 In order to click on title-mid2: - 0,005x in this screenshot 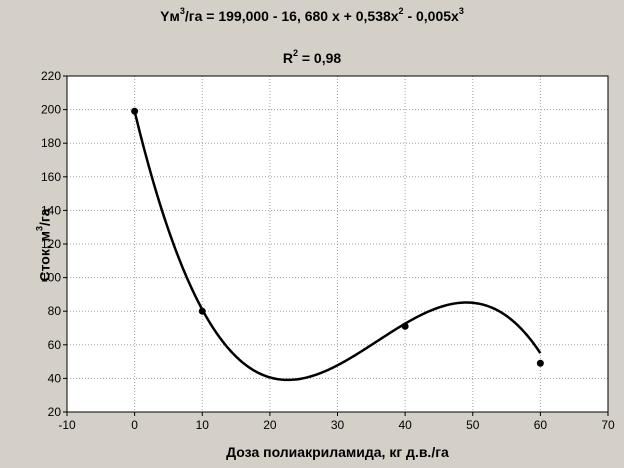, I will do `click(431, 16)`.